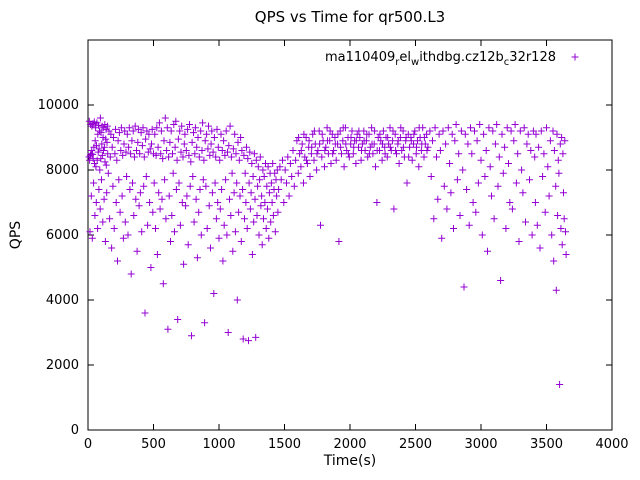  Describe the element at coordinates (62, 235) in the screenshot. I see `svg-text: 6000` at that location.